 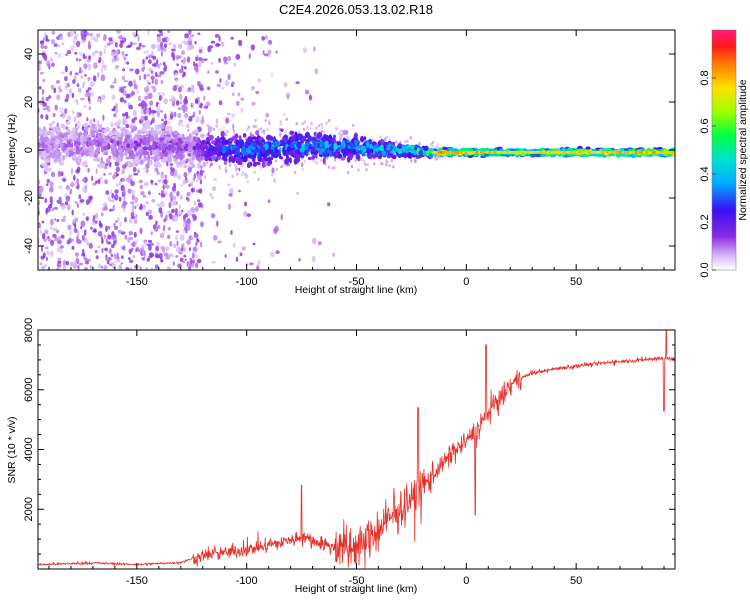 I want to click on band-core, so click(x=673, y=152).